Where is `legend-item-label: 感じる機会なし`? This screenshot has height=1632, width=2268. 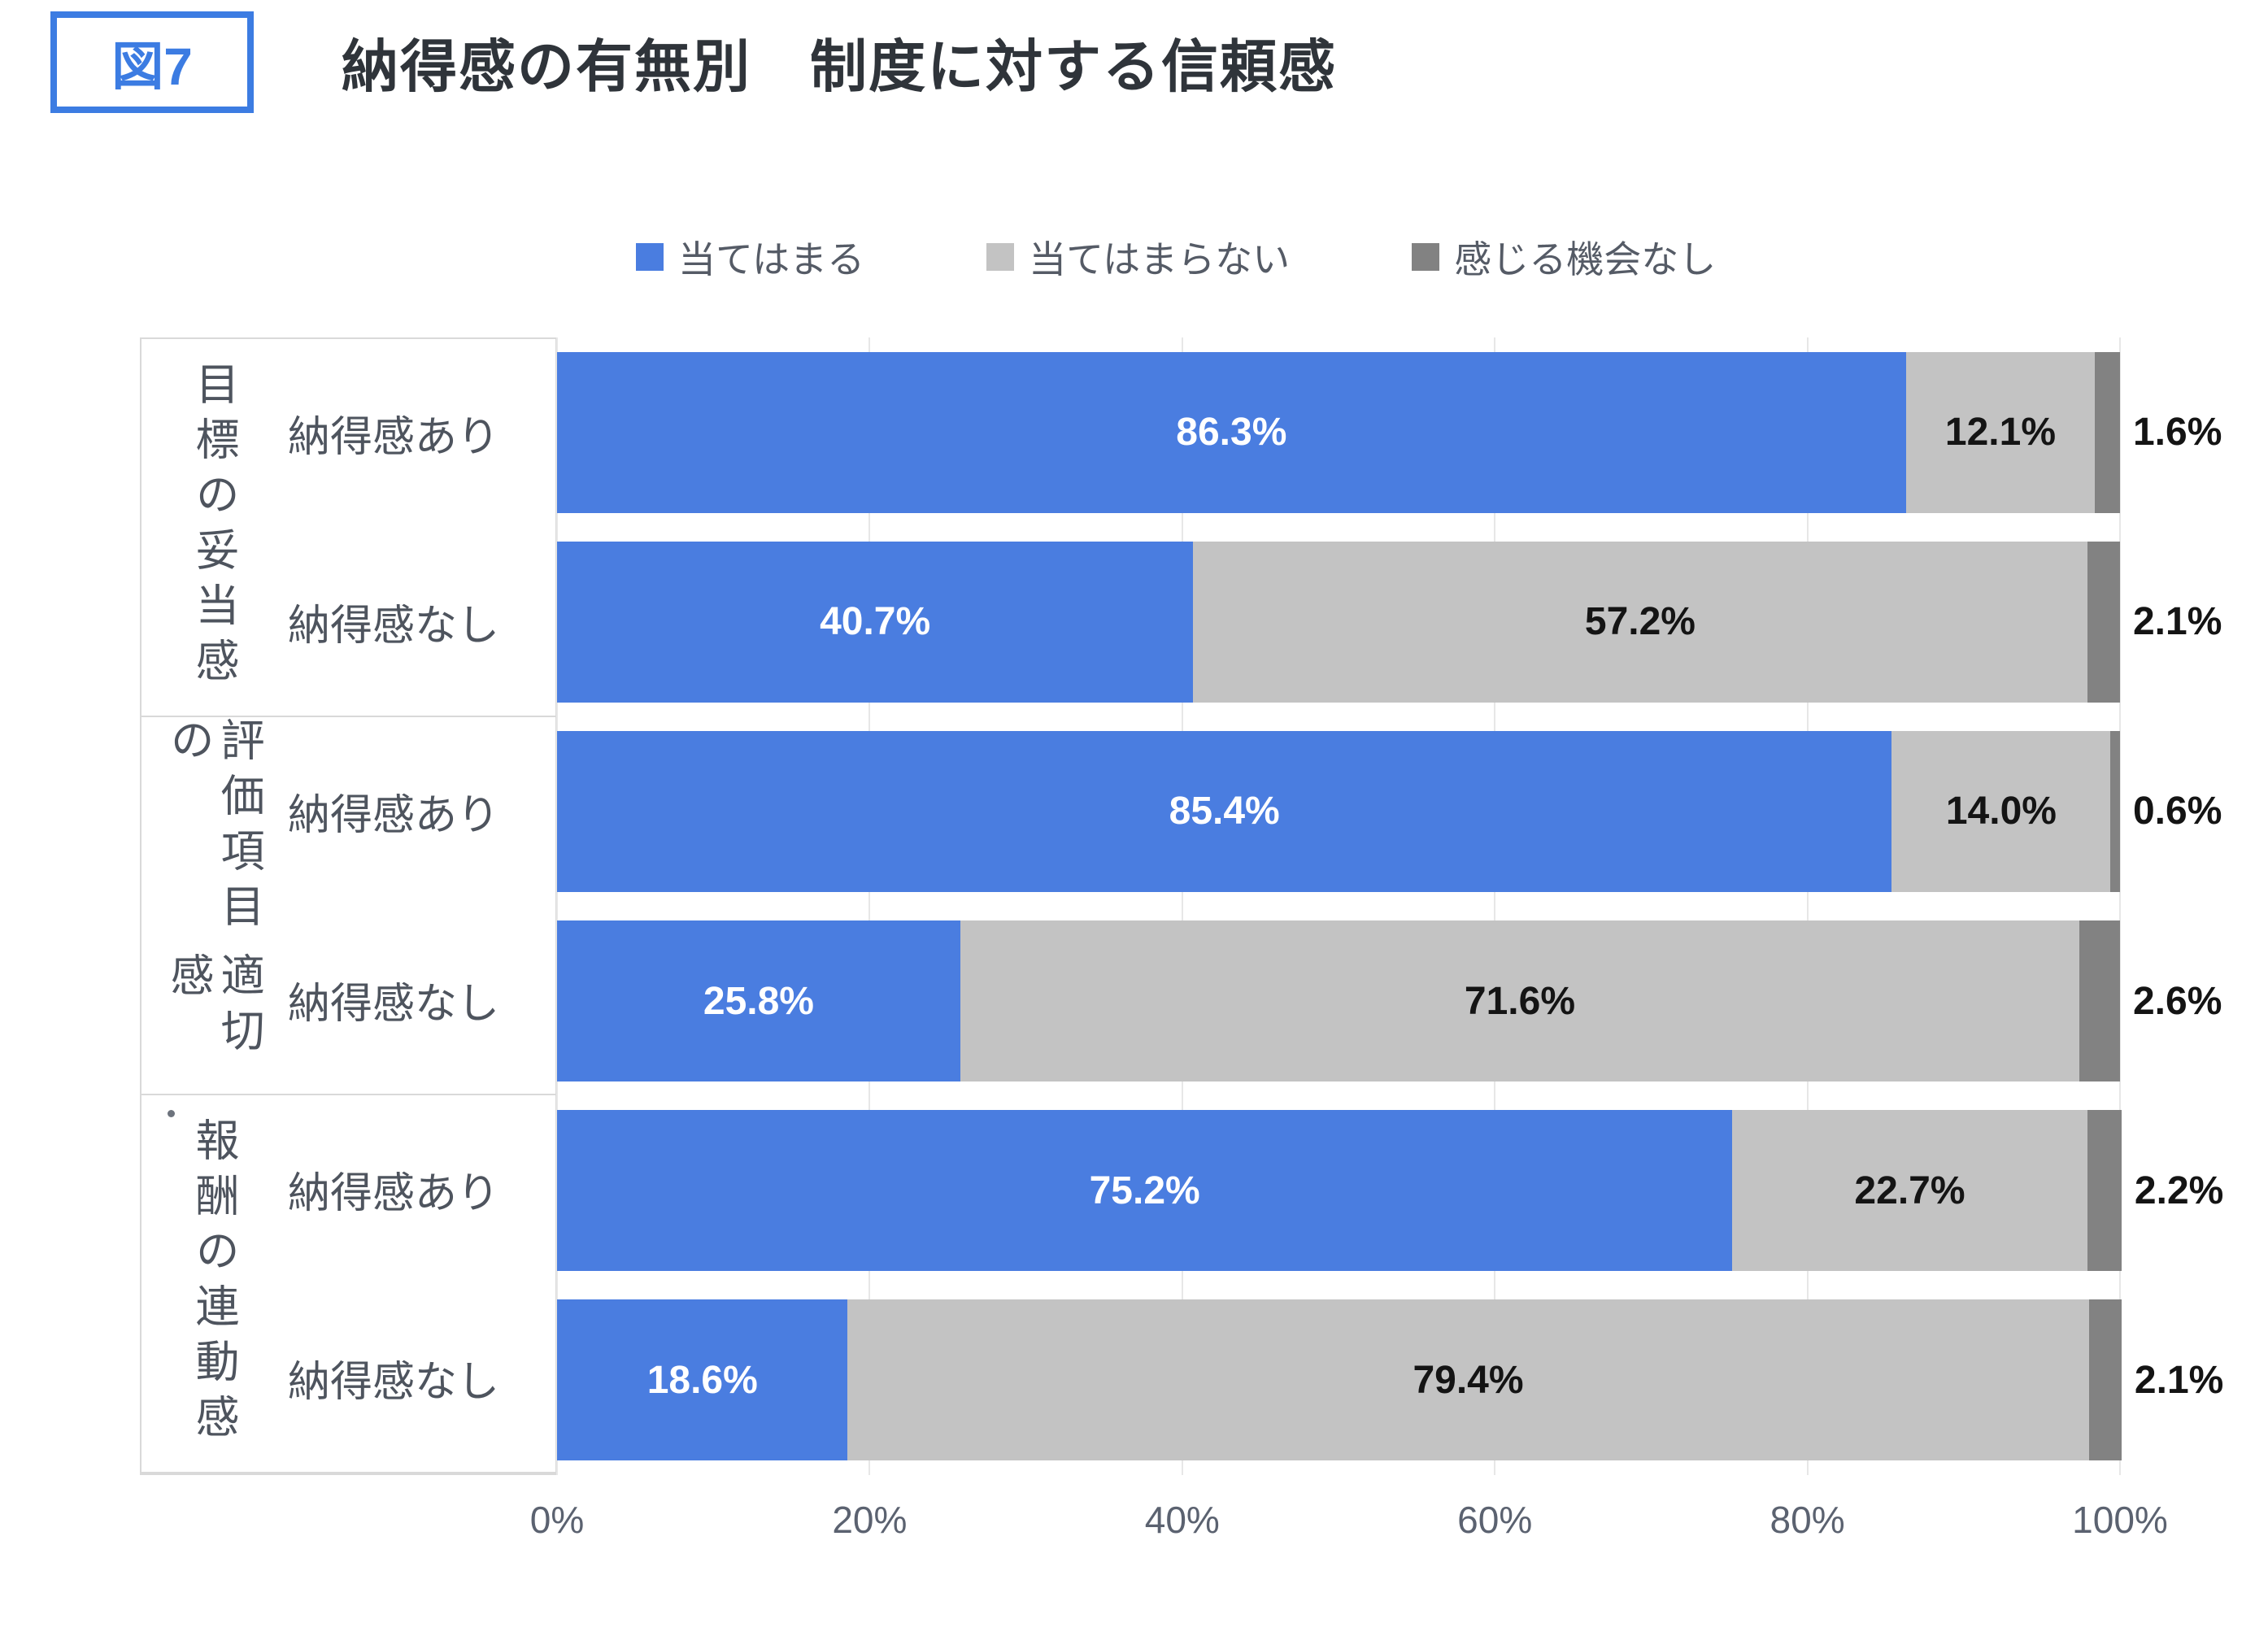
legend-item-label: 感じる機会なし is located at coordinates (1585, 259).